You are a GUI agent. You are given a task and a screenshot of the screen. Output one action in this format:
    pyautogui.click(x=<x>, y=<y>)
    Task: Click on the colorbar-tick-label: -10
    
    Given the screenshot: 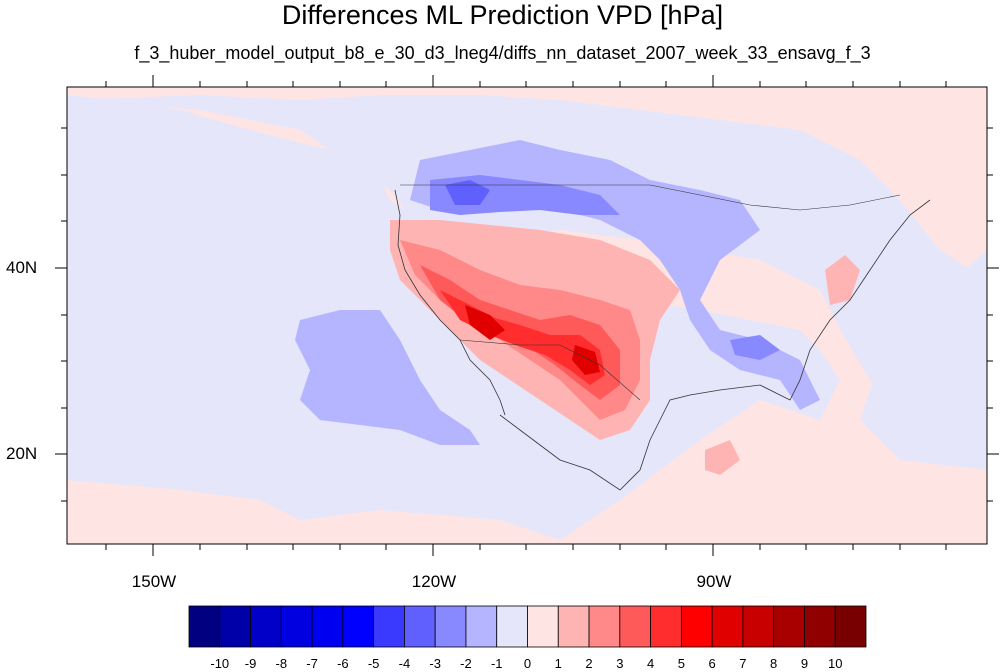 What is the action you would take?
    pyautogui.click(x=220, y=663)
    